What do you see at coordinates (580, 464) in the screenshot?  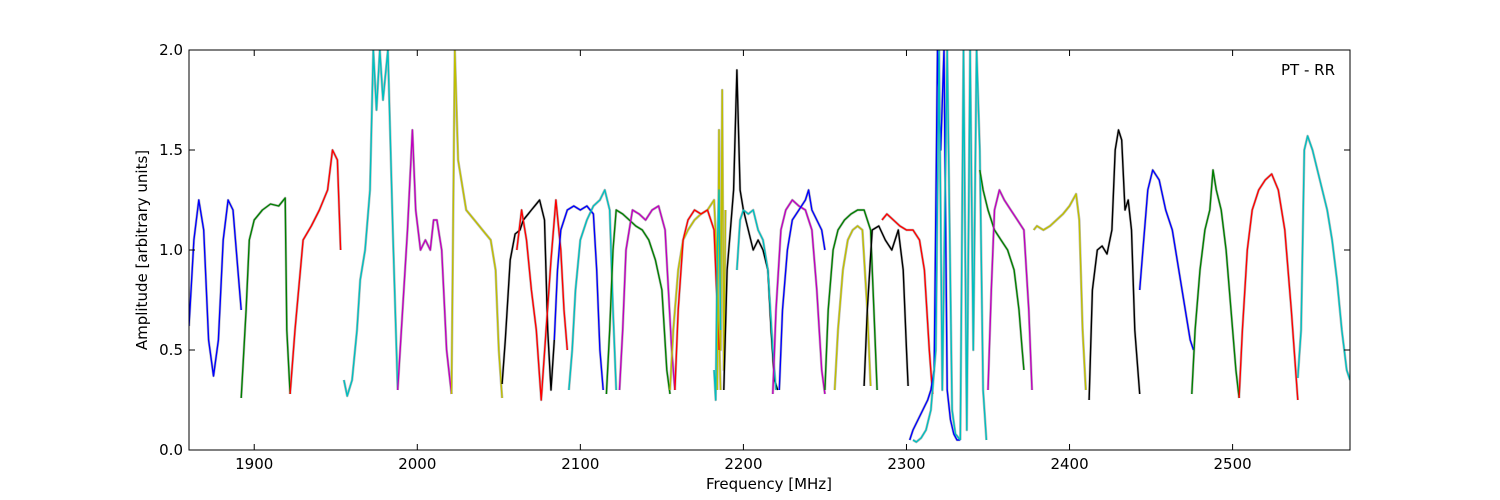 I see `x-tick-label: 2100` at bounding box center [580, 464].